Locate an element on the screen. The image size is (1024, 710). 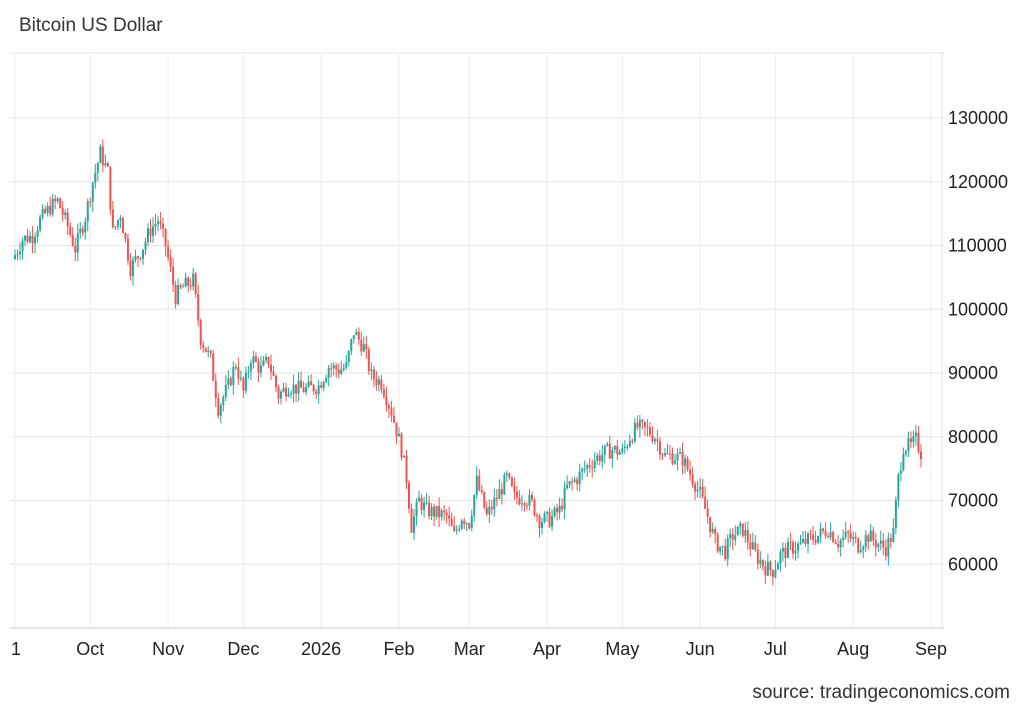
x-tick-label: May is located at coordinates (622, 649).